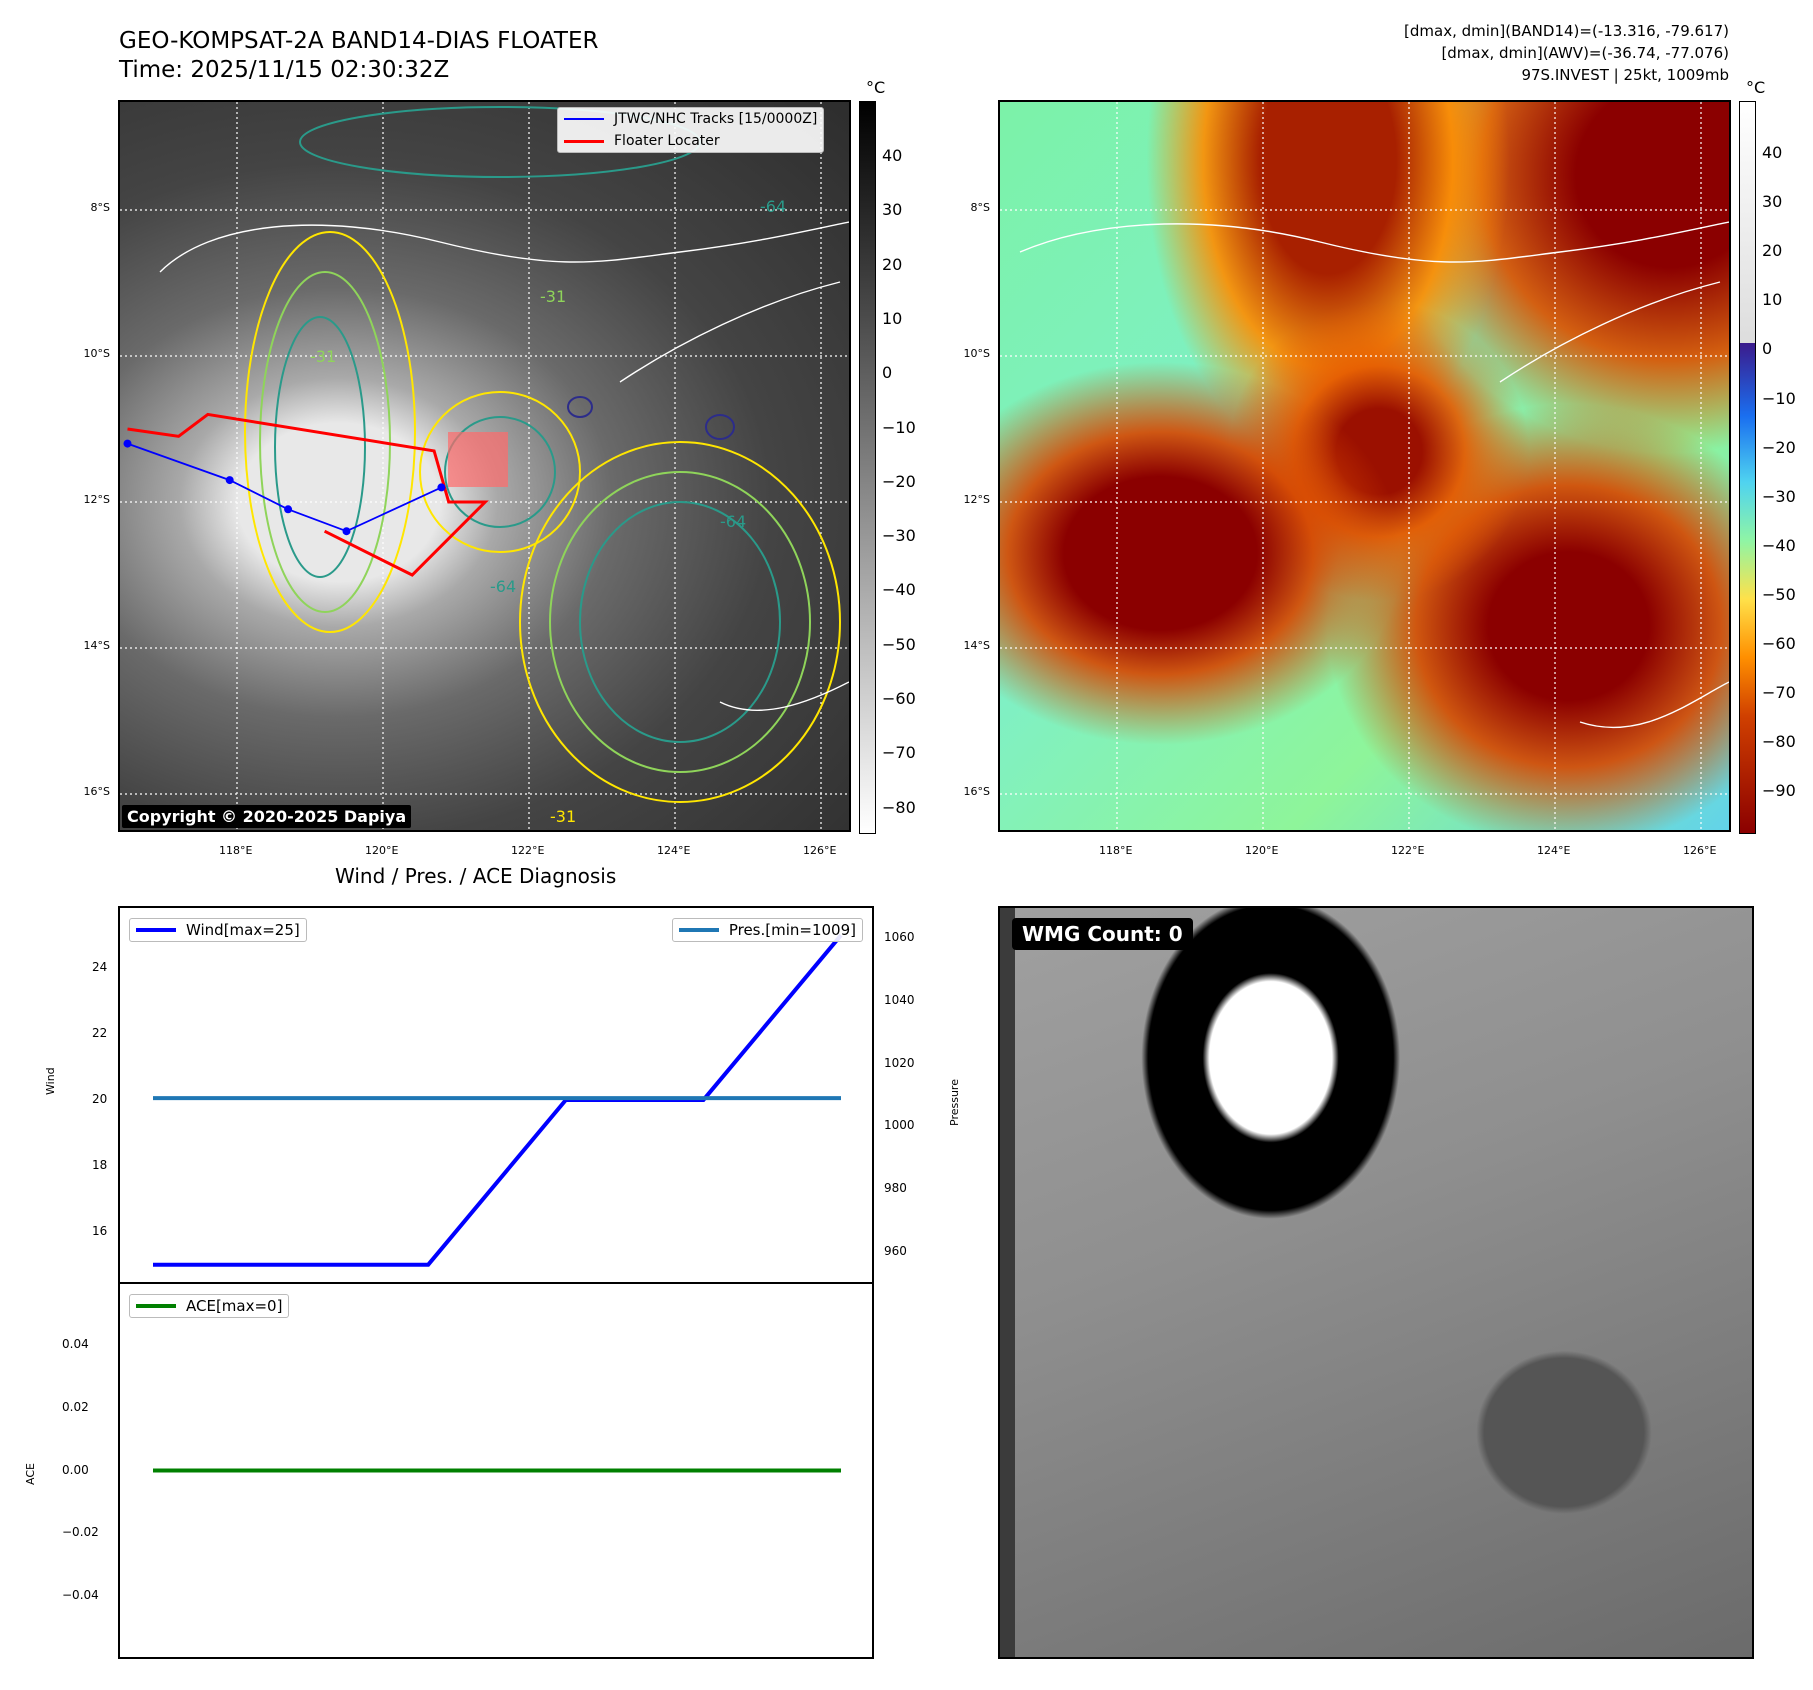  Describe the element at coordinates (75, 1469) in the screenshot. I see `ace-tick-label: 0.00` at that location.